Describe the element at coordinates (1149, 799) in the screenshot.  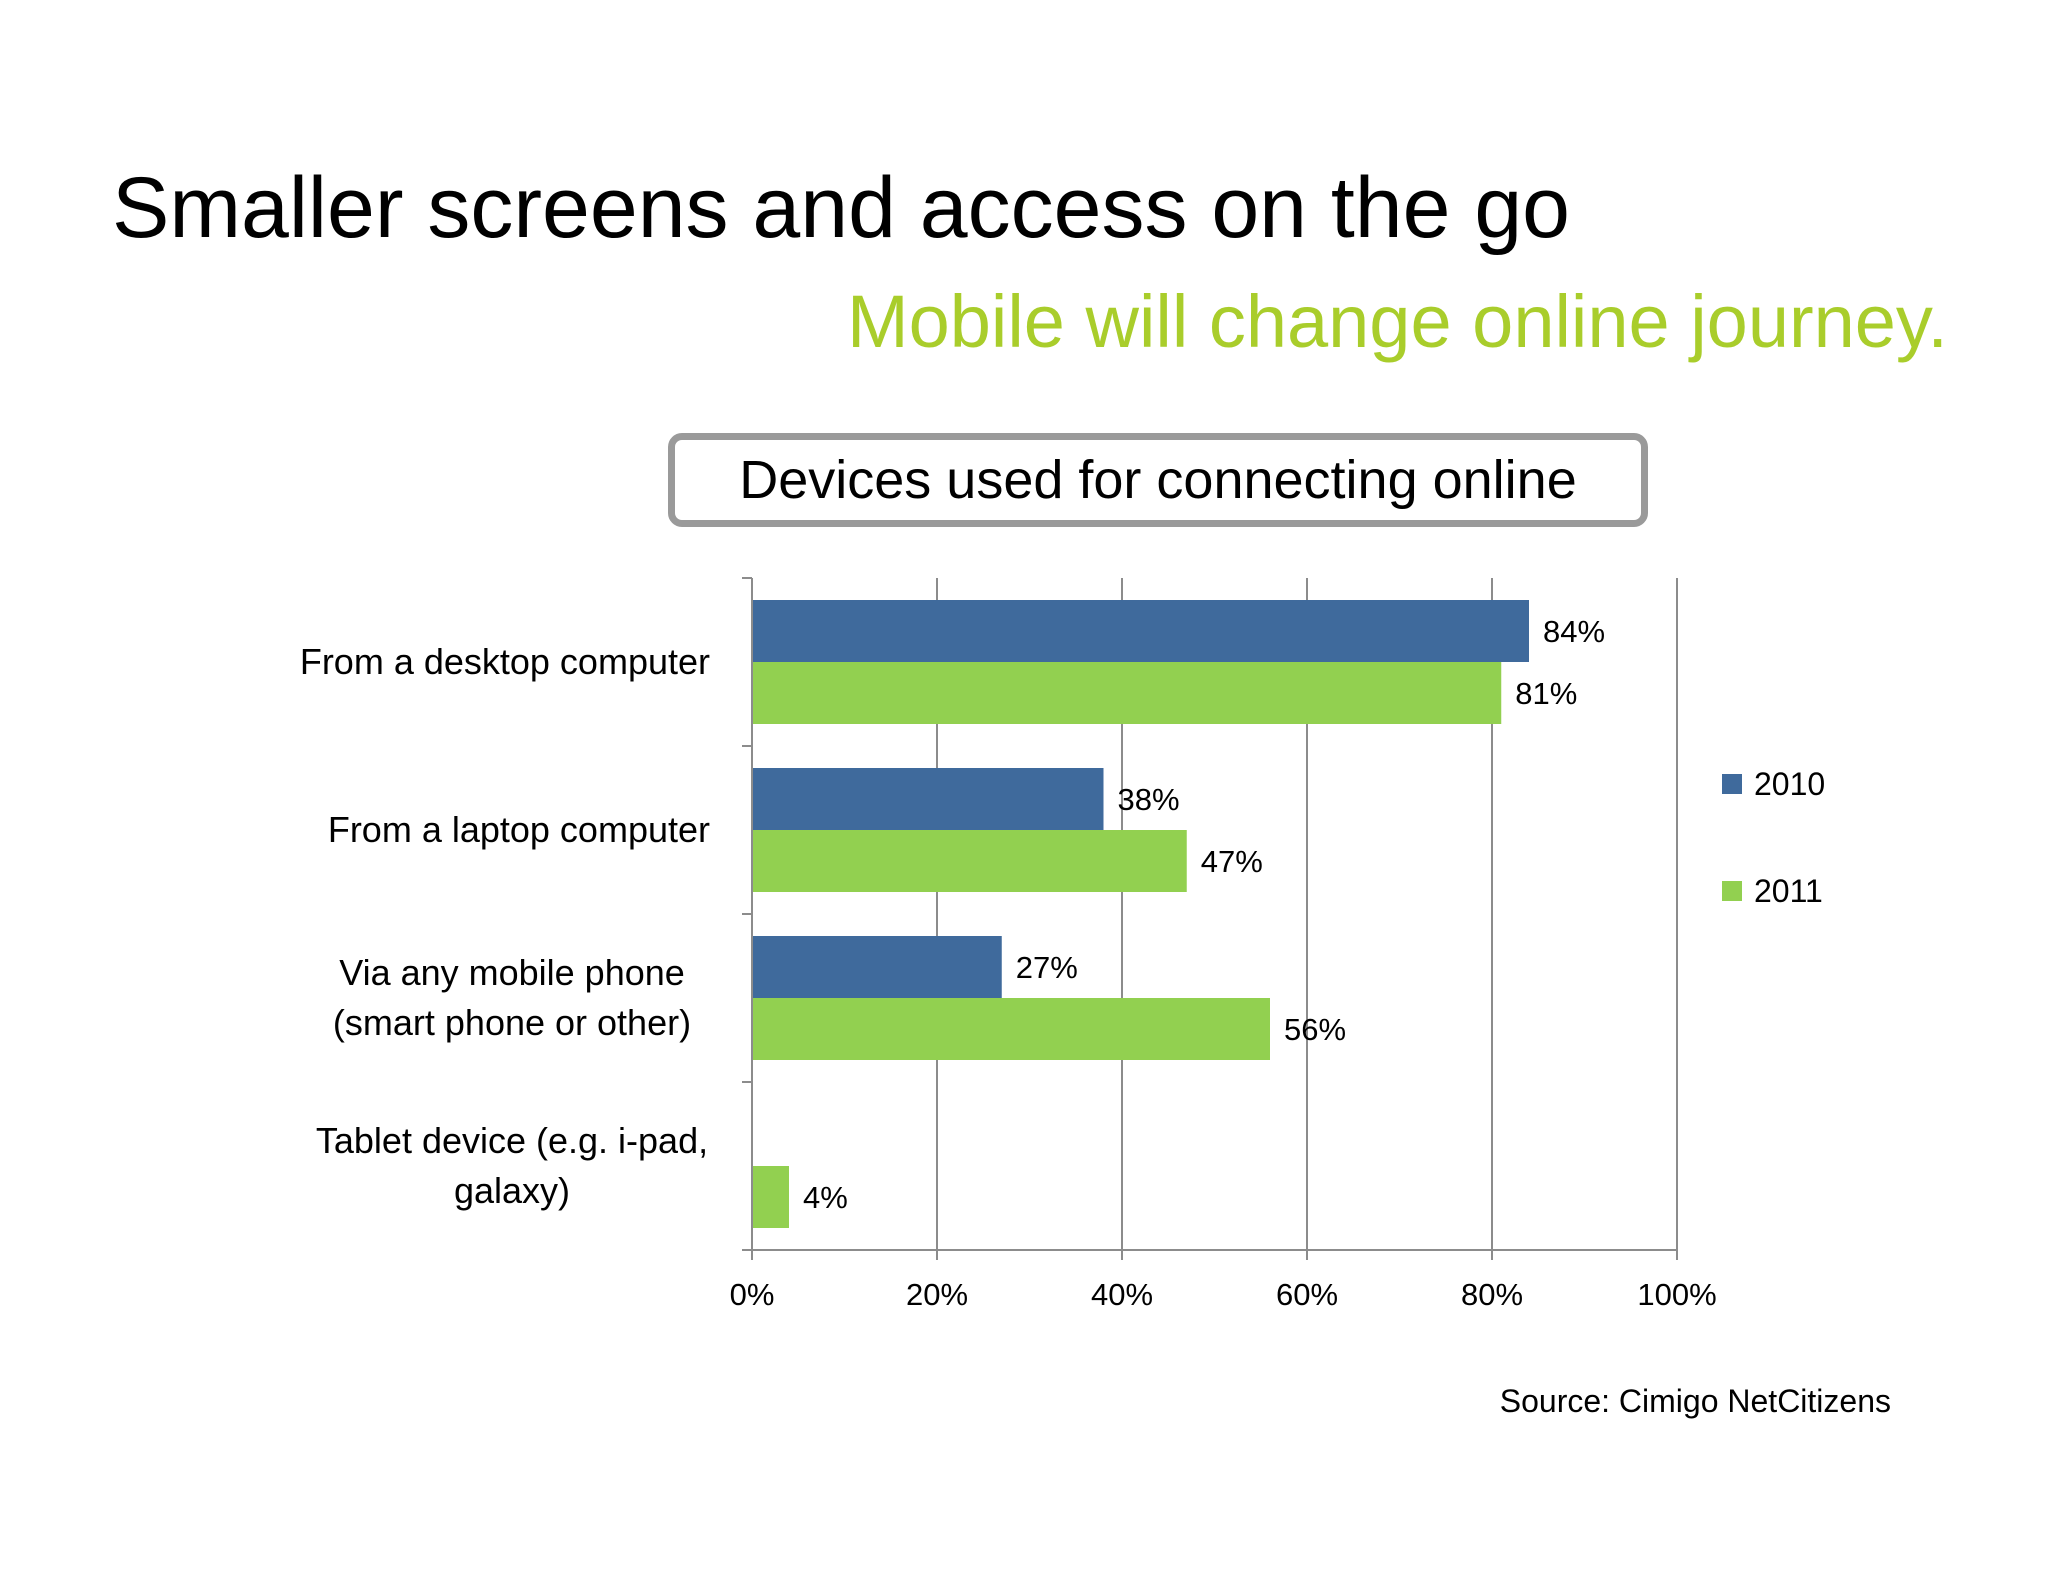
I see `data-label-2010-1: 38%` at that location.